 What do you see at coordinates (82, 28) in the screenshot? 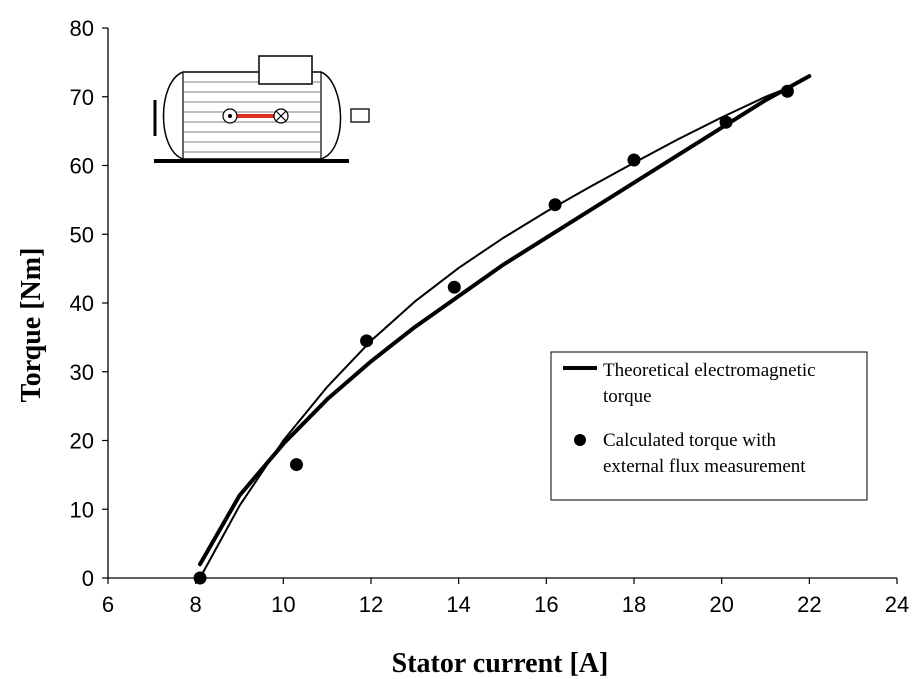
I see `y-tick-label: 80` at bounding box center [82, 28].